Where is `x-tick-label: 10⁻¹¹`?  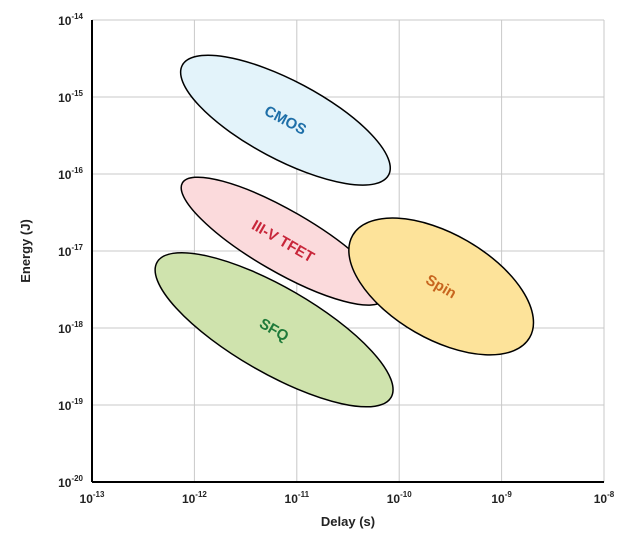
x-tick-label: 10⁻¹¹ is located at coordinates (297, 498).